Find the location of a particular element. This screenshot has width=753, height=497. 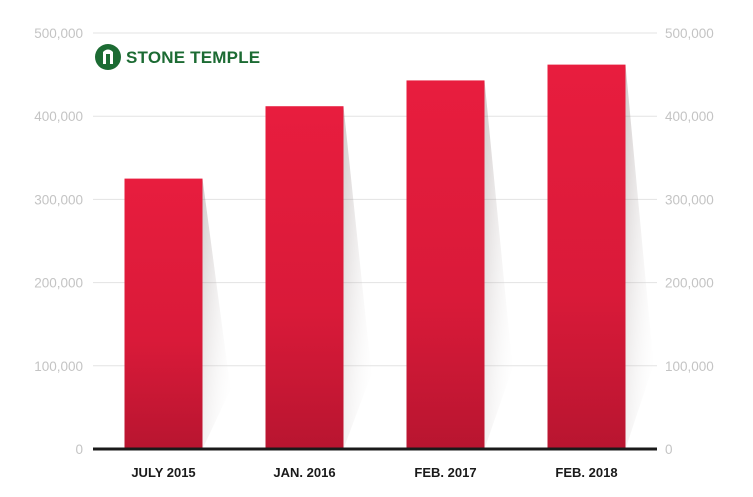

stone-temple-logo: STONE TEMPLE is located at coordinates (177, 57).